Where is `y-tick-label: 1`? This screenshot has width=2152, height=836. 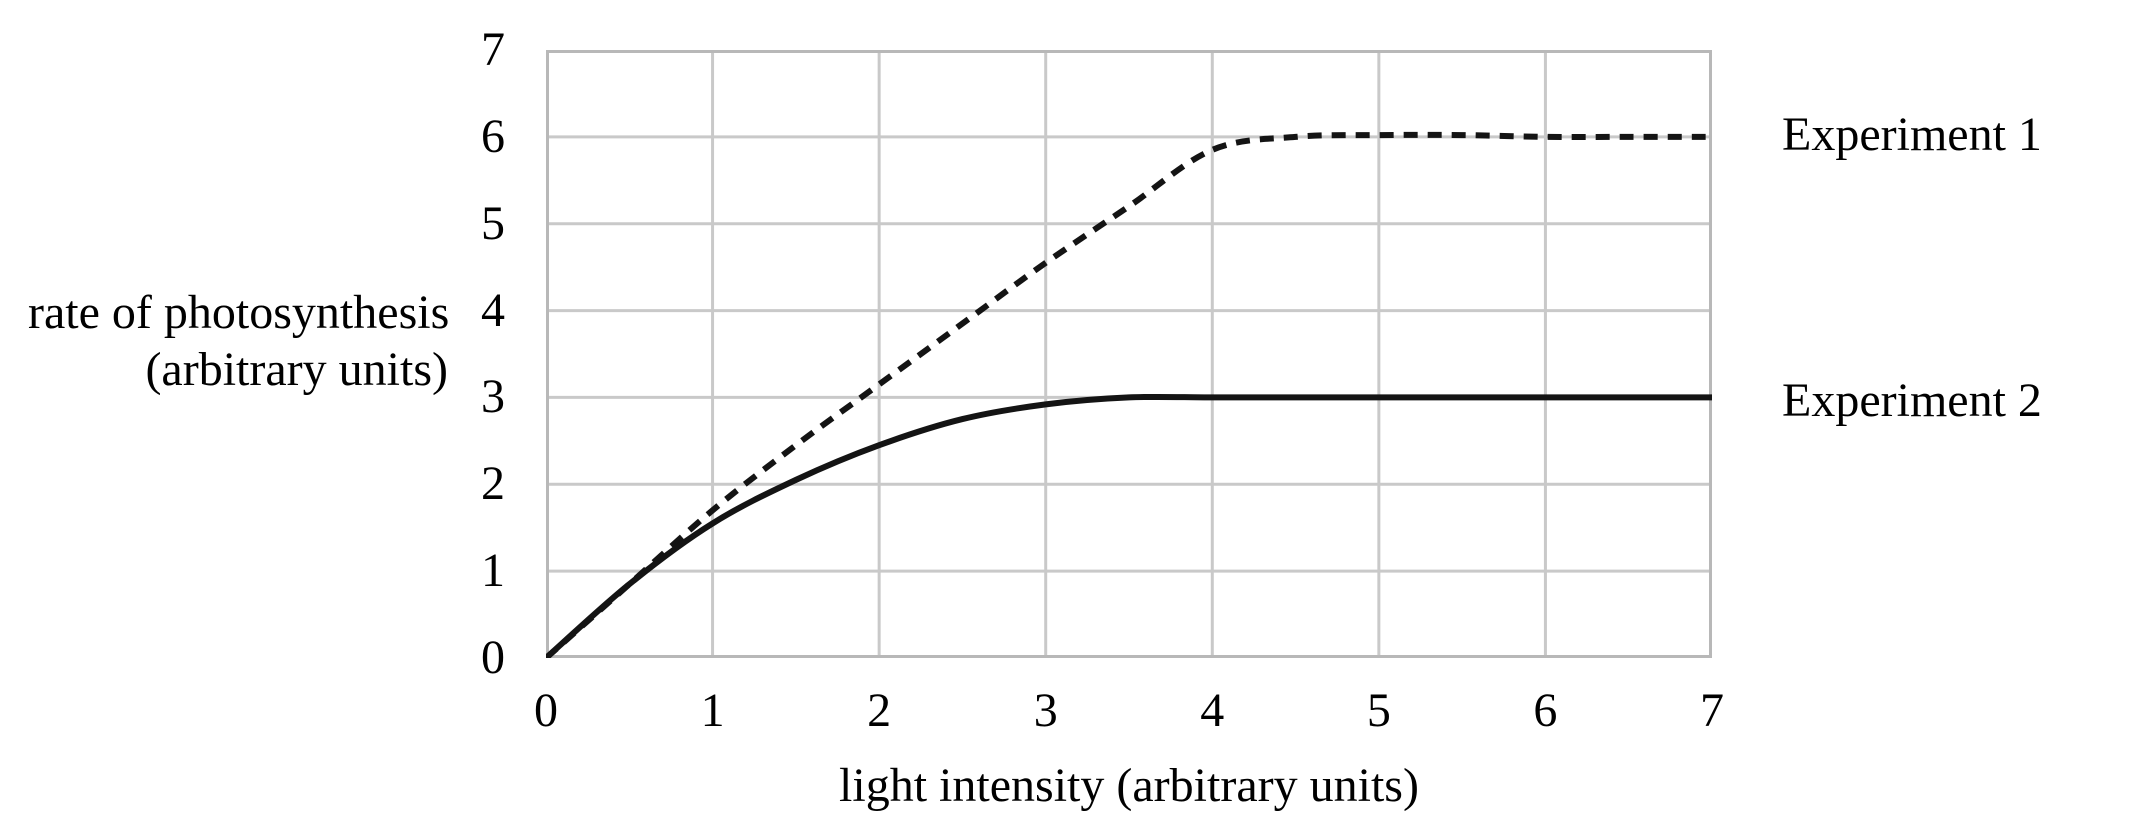 y-tick-label: 1 is located at coordinates (493, 571).